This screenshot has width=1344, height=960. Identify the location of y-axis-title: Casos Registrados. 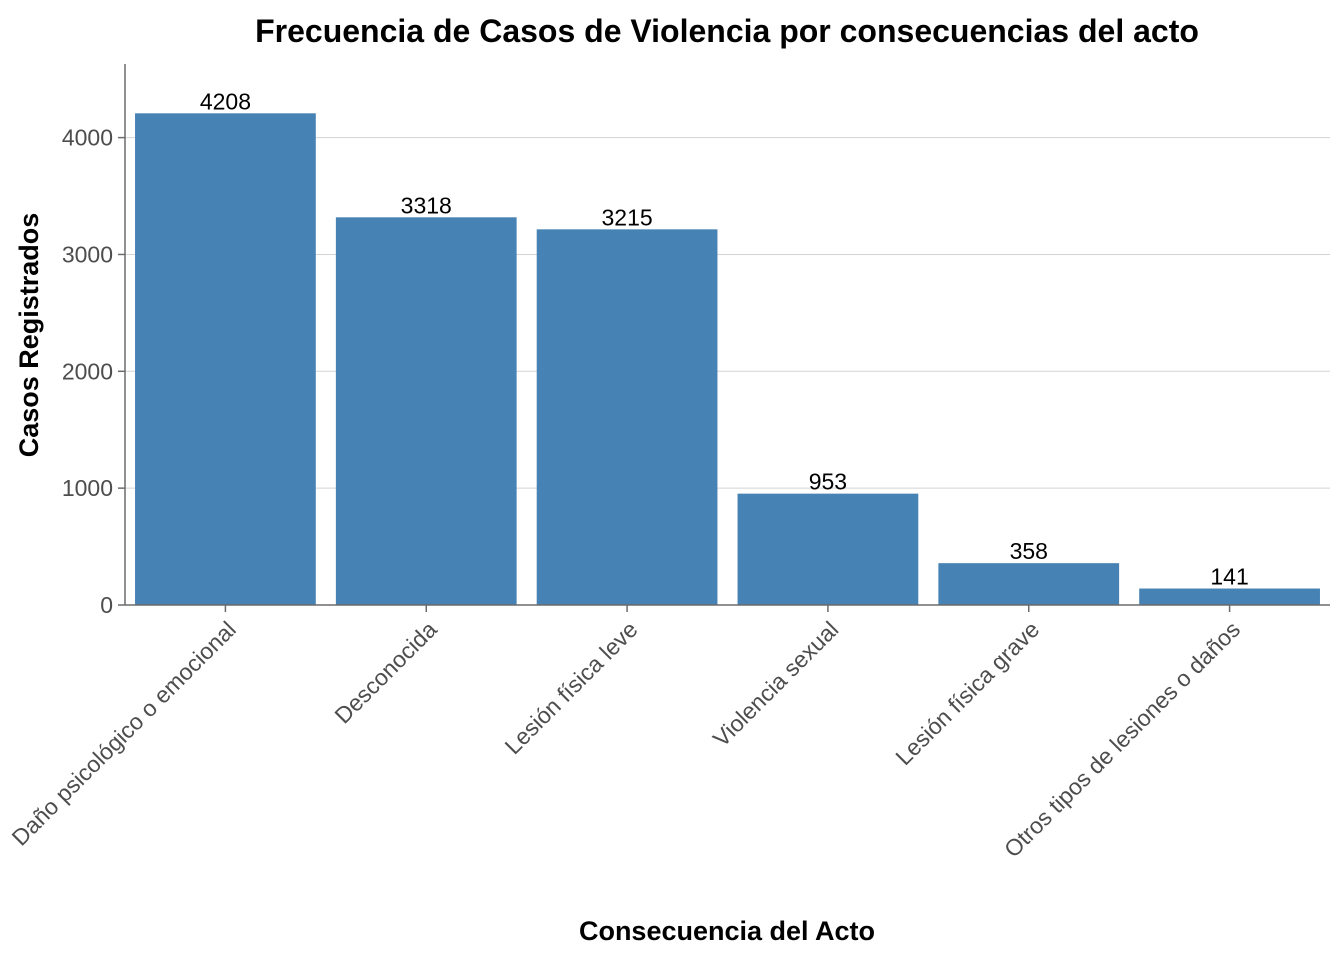
(29, 335).